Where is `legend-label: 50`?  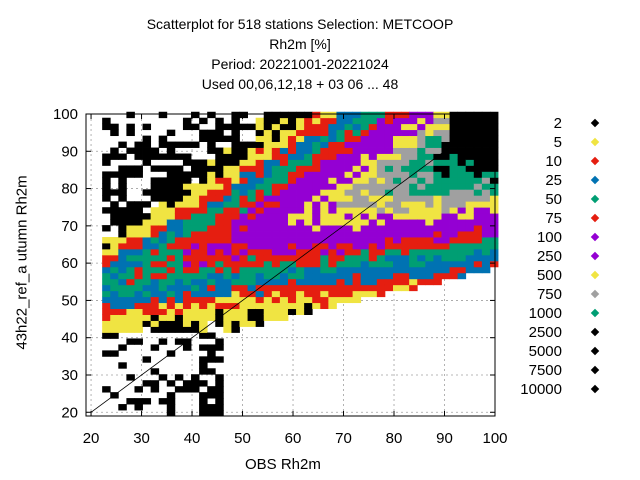 legend-label: 50 is located at coordinates (553, 199).